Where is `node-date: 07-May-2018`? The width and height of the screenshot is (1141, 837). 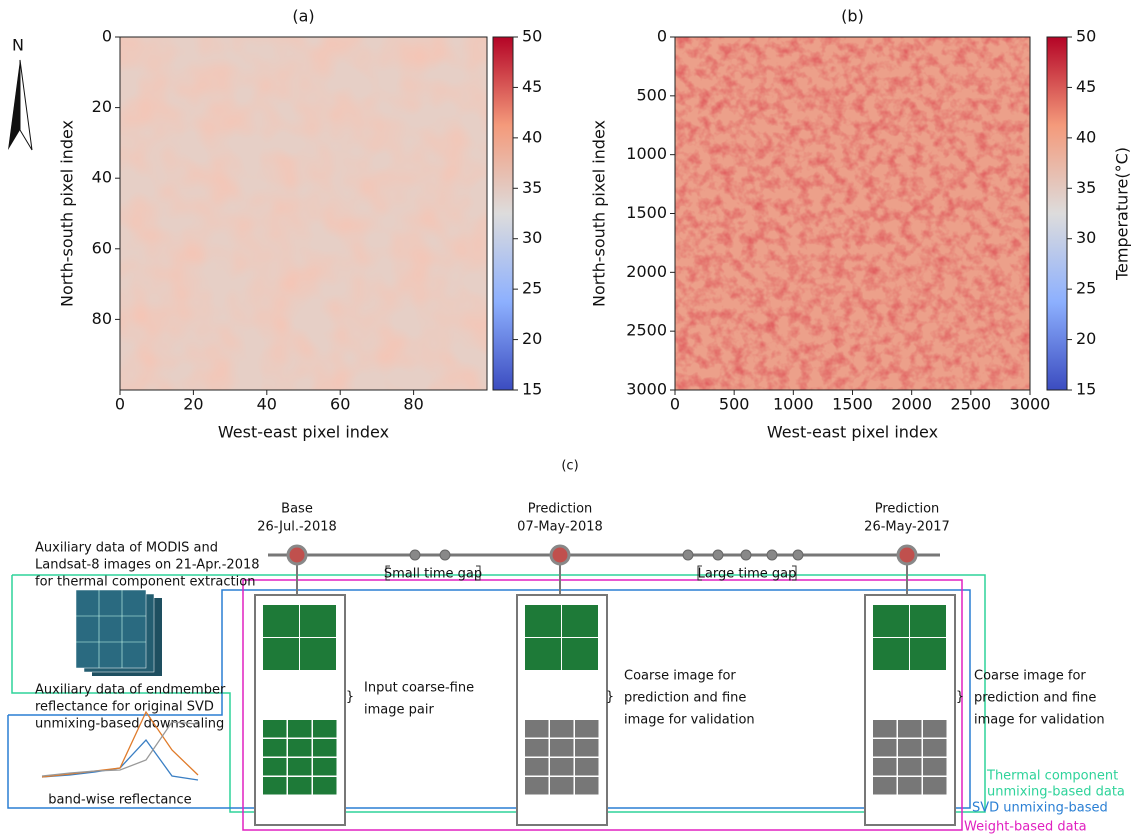
node-date: 07-May-2018 is located at coordinates (560, 527).